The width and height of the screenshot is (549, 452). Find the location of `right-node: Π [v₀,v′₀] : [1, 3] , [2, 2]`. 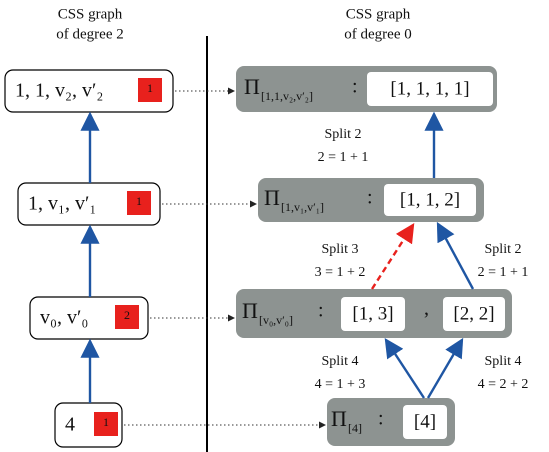

right-node: Π [v₀,v′₀] : [1, 3] , [2, 2] is located at coordinates (374, 313).